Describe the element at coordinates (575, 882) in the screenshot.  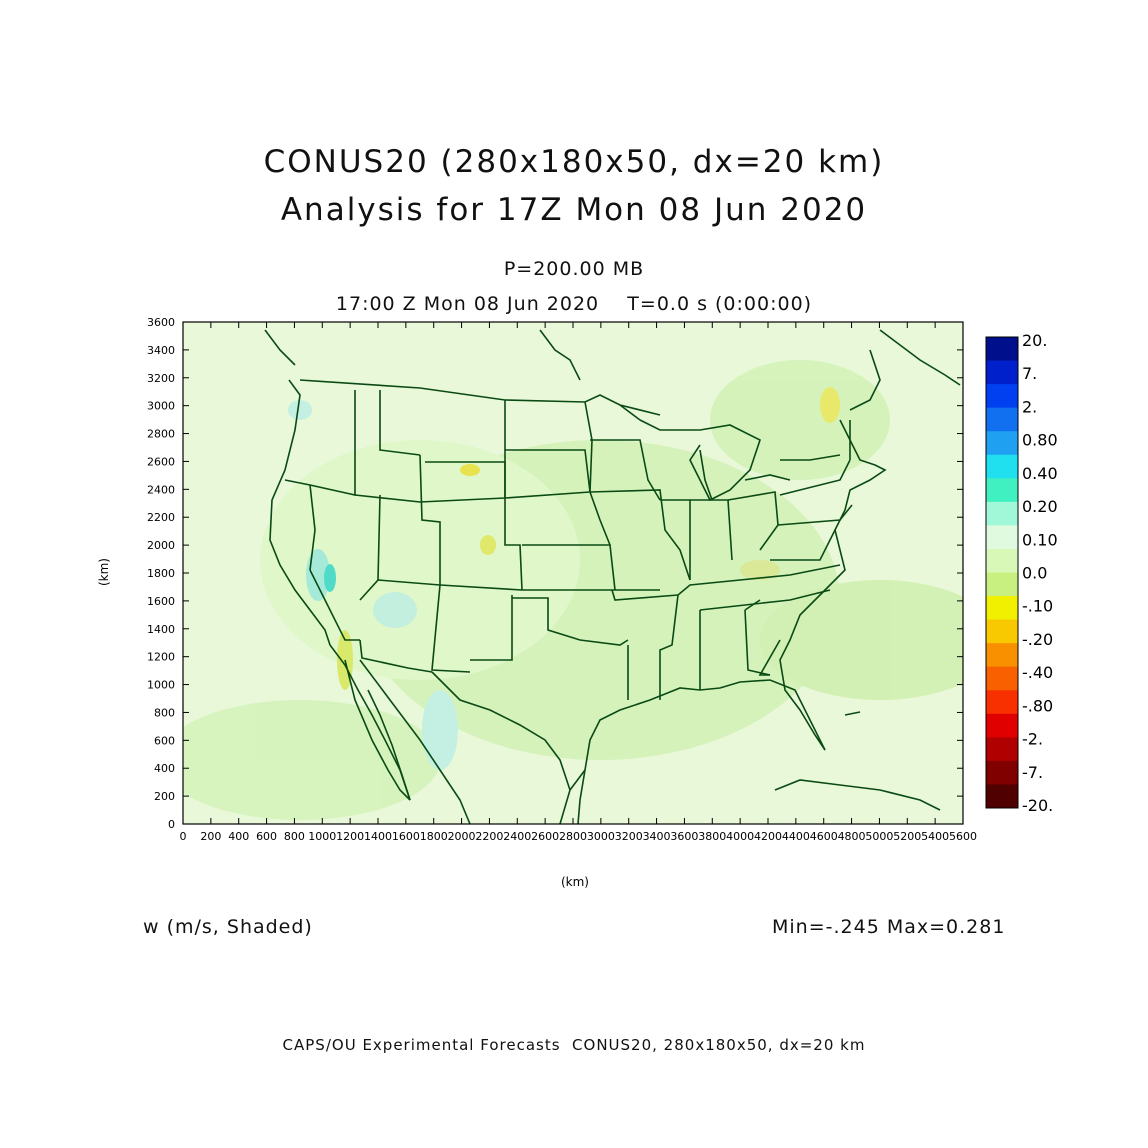
I see `x-axis-label: (km)` at that location.